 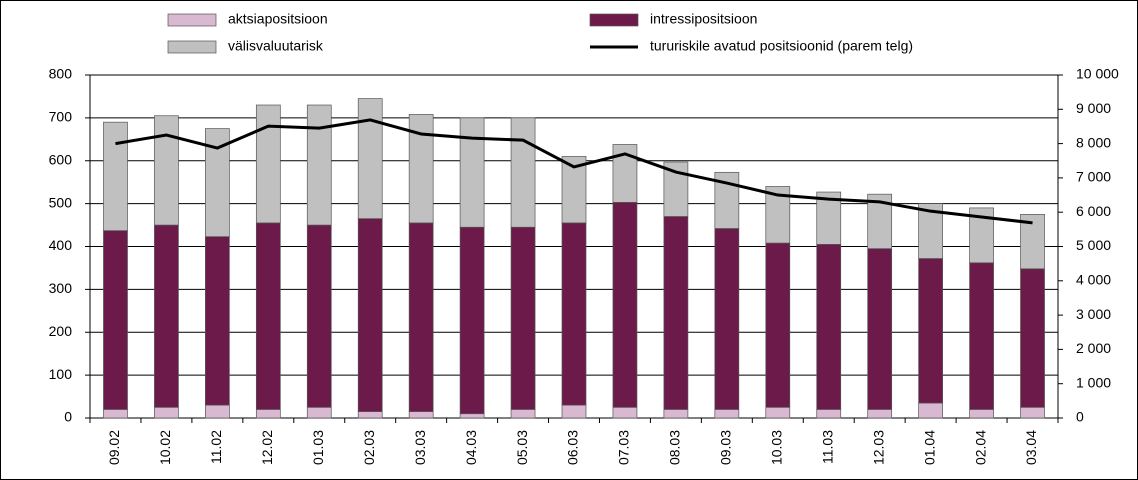 I want to click on x-tick-label: 01.03, so click(x=318, y=447).